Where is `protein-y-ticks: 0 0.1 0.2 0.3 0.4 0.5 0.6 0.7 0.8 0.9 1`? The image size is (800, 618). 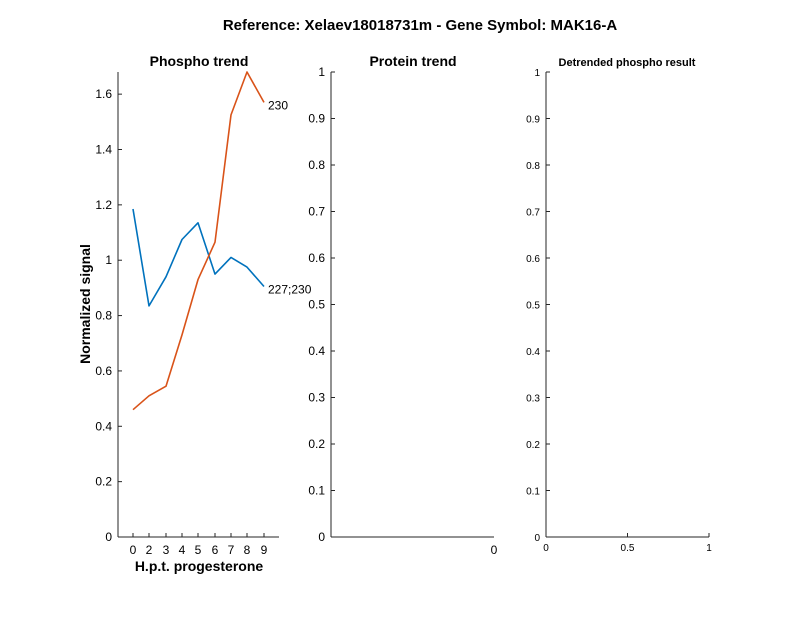 protein-y-ticks: 0 0.1 0.2 0.3 0.4 0.5 0.6 0.7 0.8 0.9 1 is located at coordinates (321, 304).